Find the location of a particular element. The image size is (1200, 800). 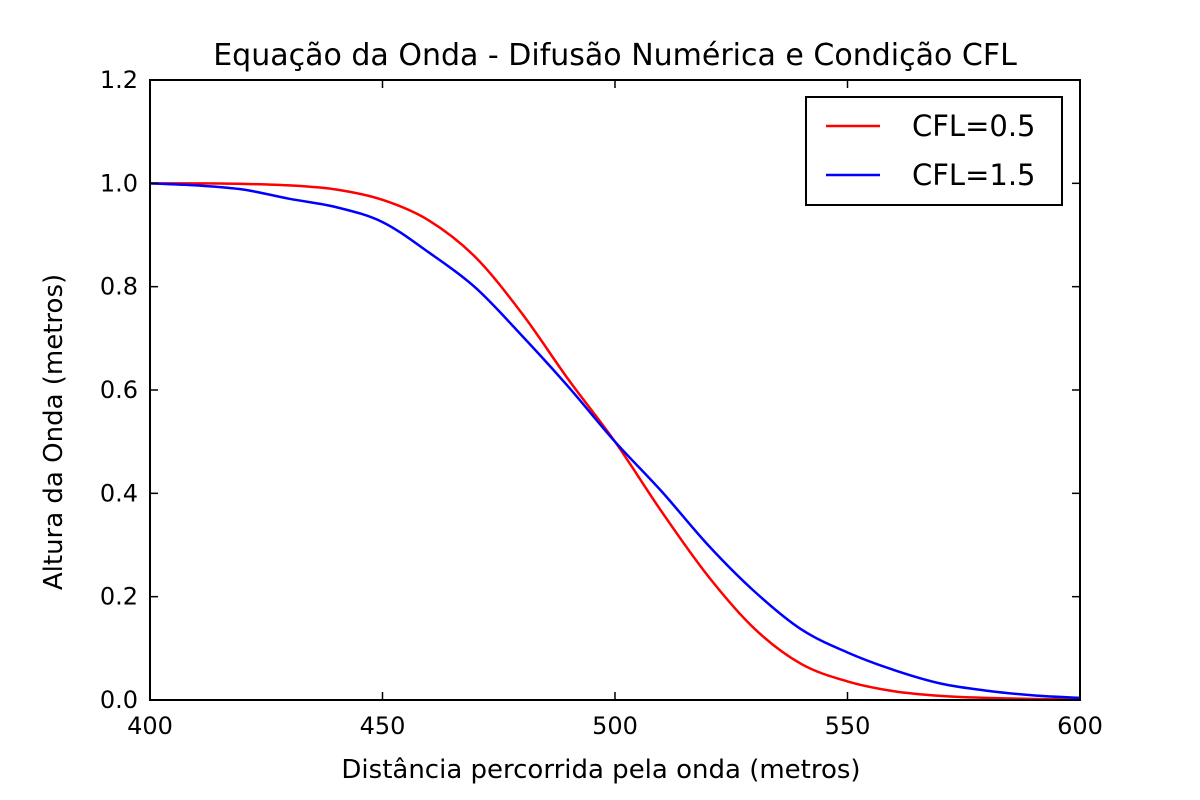

legend-box is located at coordinates (934, 151).